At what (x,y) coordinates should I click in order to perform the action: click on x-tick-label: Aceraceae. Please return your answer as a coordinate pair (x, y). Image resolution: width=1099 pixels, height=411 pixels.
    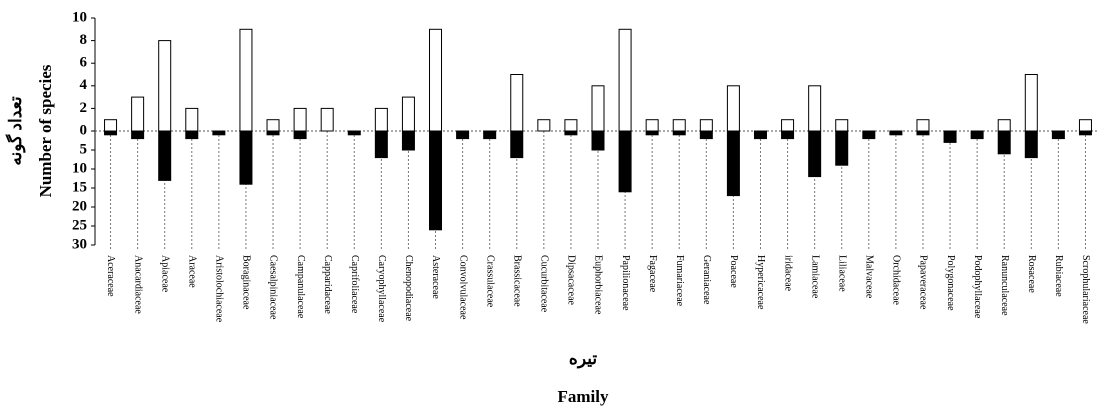
    Looking at the image, I should click on (110, 276).